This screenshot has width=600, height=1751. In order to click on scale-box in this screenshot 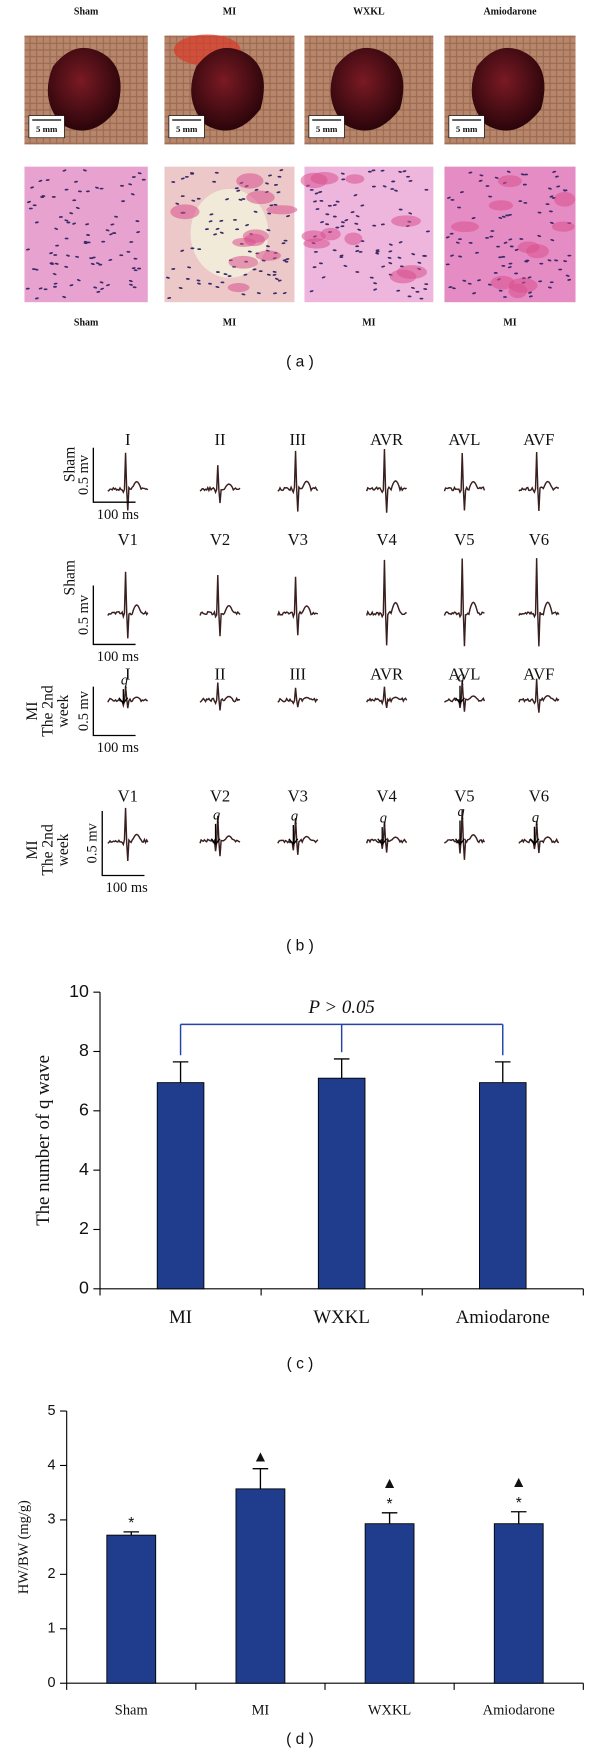, I will do `click(46, 127)`.